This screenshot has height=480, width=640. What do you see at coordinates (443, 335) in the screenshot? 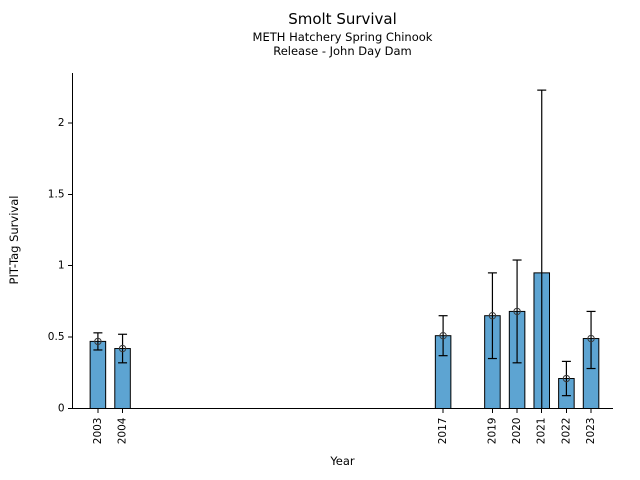
I see `point-marker-2017` at bounding box center [443, 335].